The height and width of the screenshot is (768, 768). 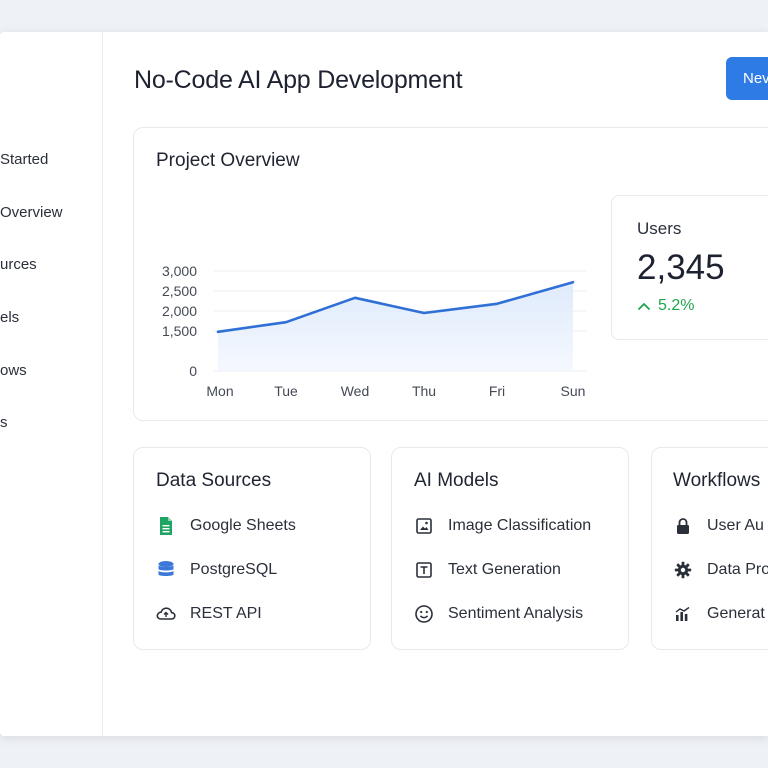 What do you see at coordinates (659, 228) in the screenshot?
I see `users-label: Users` at bounding box center [659, 228].